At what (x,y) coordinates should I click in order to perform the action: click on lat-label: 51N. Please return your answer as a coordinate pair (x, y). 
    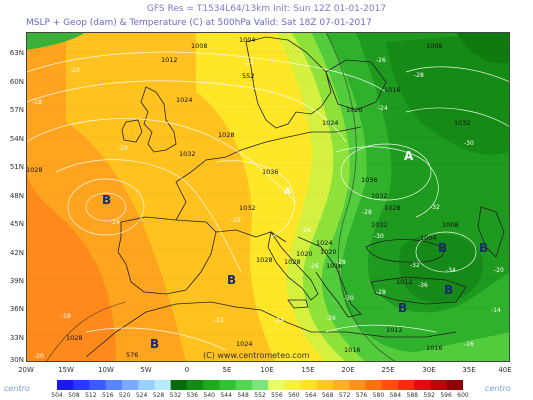
    Looking at the image, I should click on (16, 167).